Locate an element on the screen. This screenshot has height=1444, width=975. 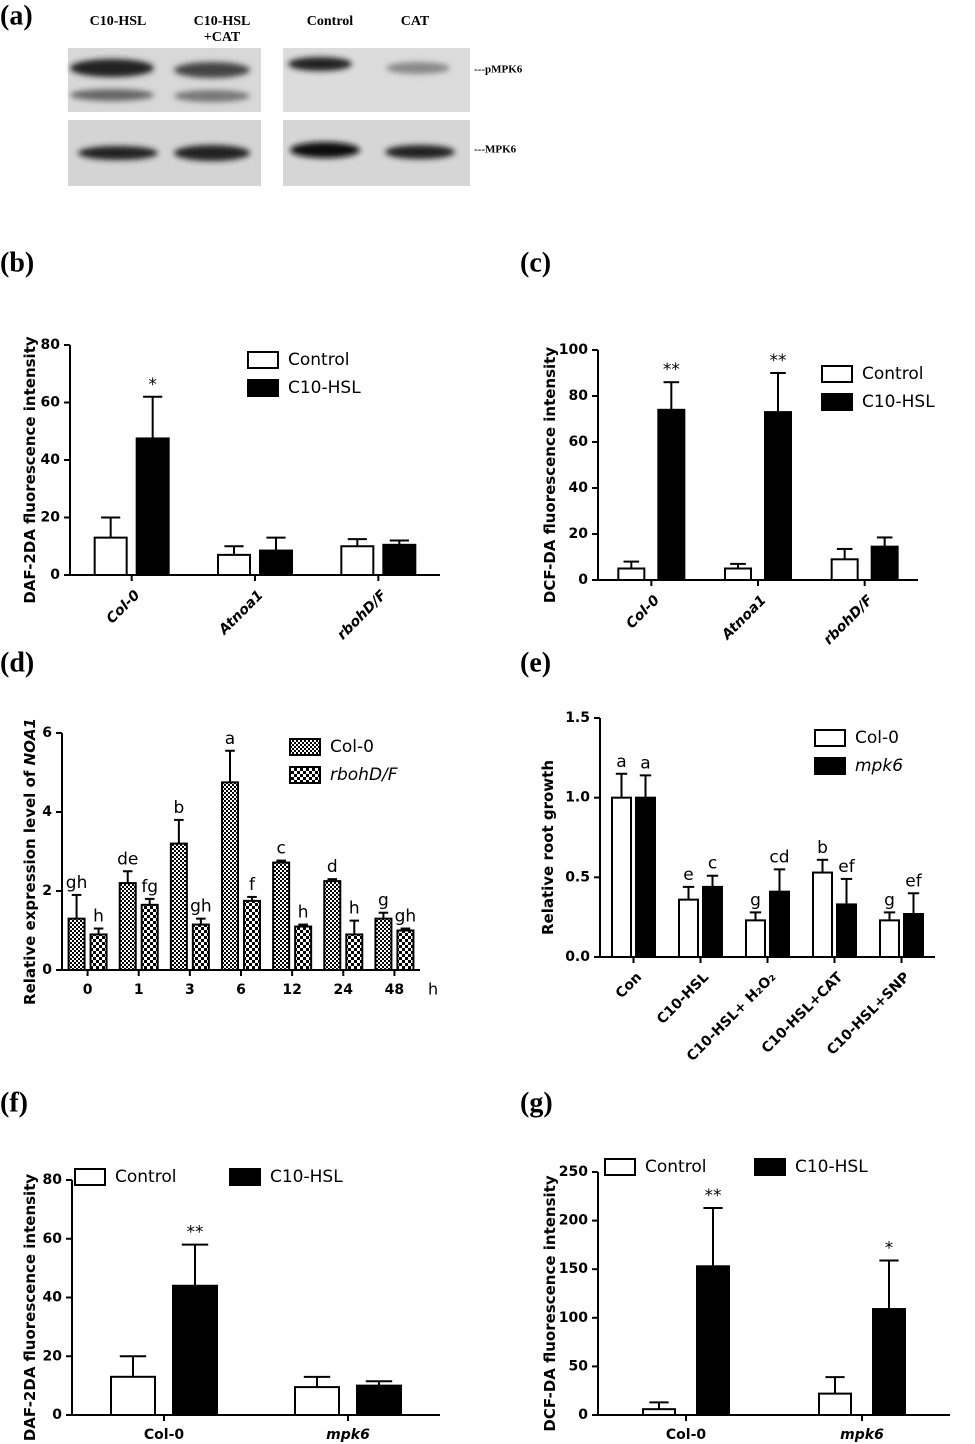
y-axis-label-part: NOA1 is located at coordinates (30, 741).